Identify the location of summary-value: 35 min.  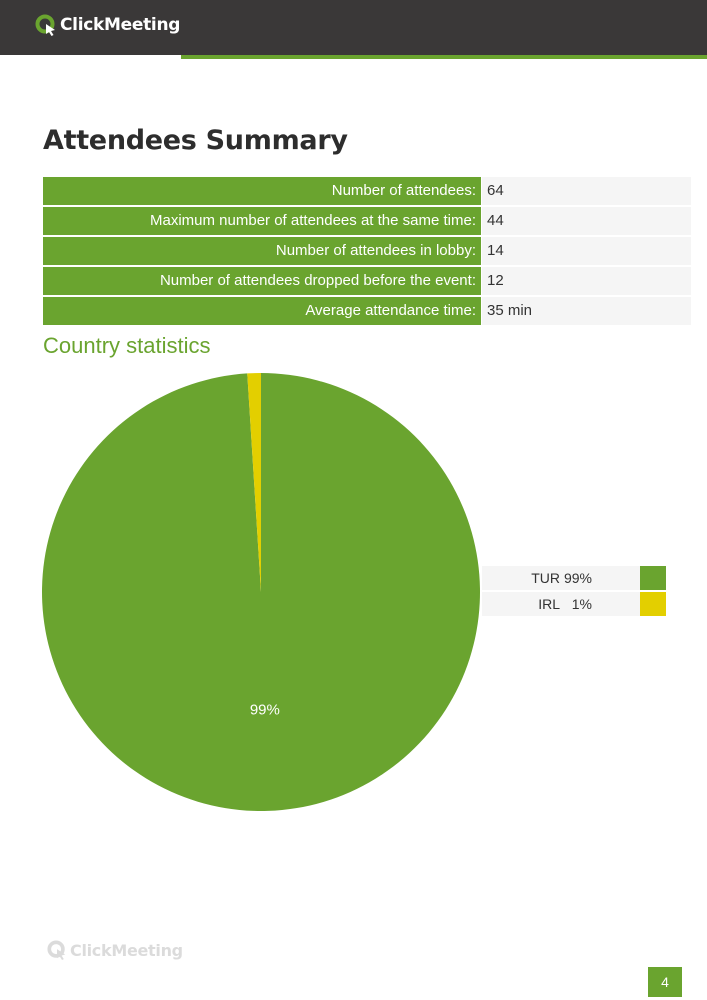
(586, 311).